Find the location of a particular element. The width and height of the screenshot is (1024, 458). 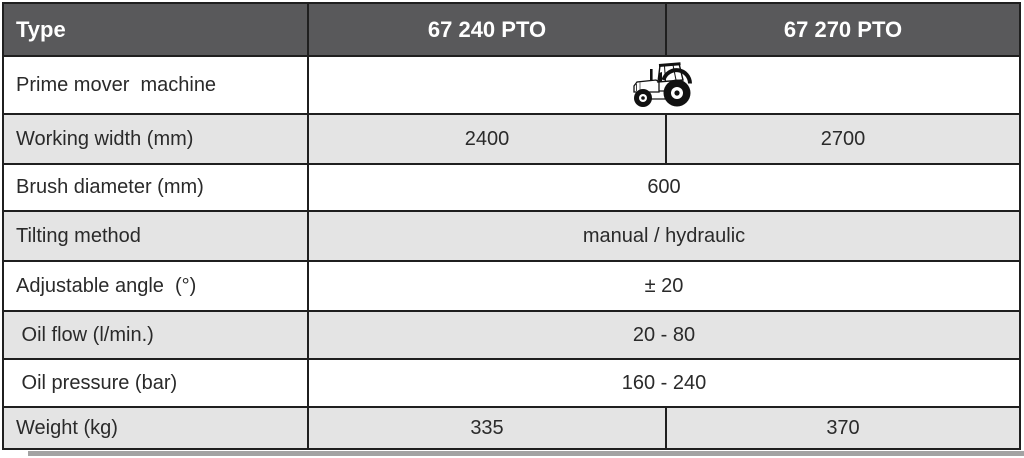

row-label-oil-flow: Oil flow (l/min.) is located at coordinates (155, 335).